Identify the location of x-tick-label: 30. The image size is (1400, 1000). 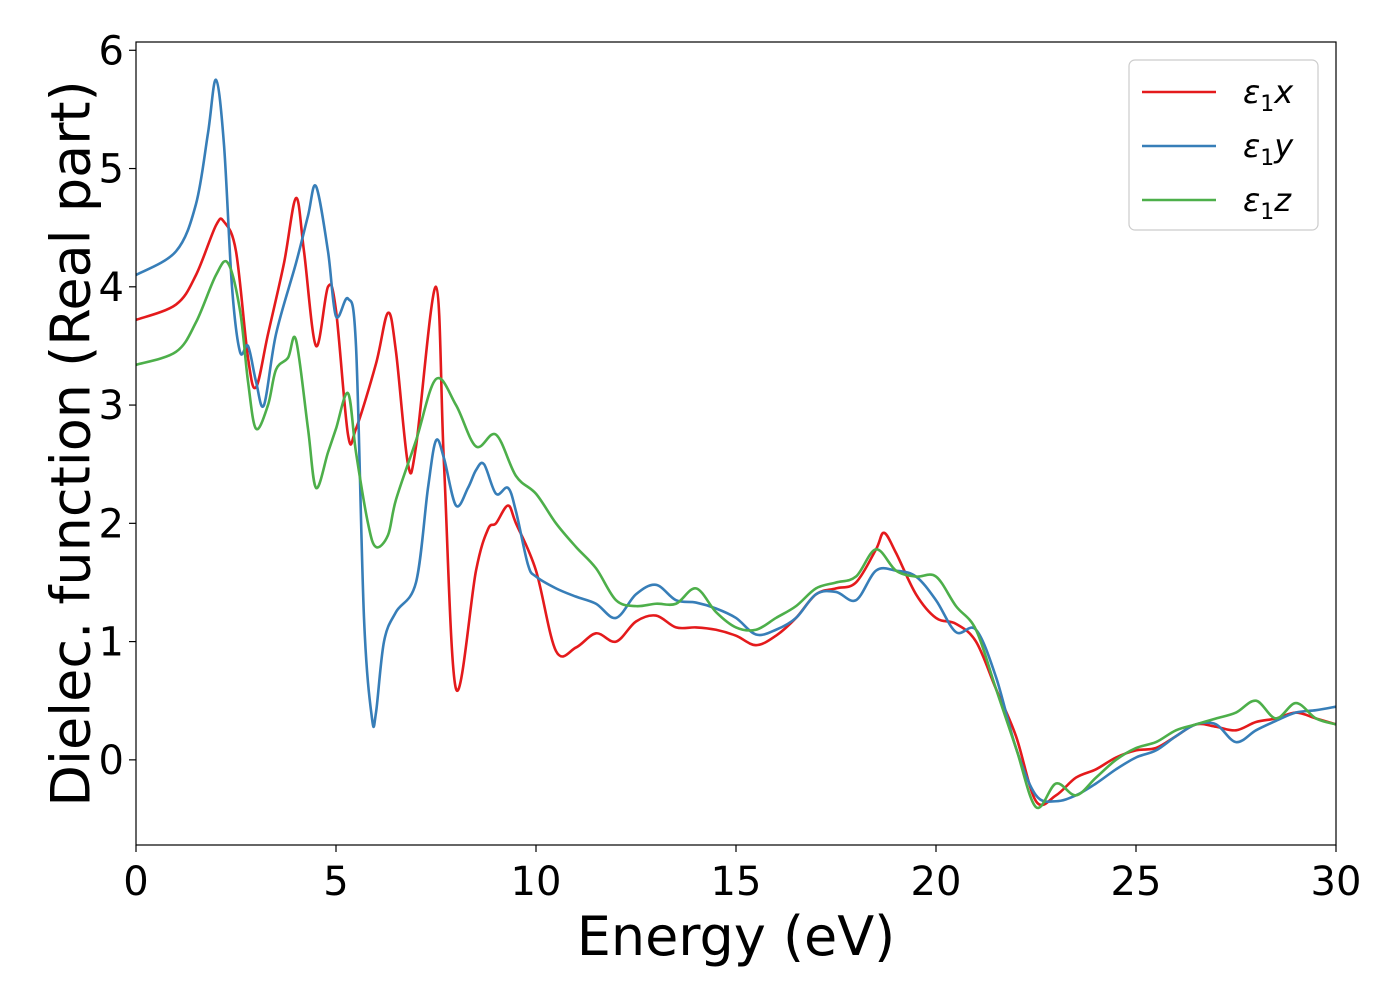
(1336, 882).